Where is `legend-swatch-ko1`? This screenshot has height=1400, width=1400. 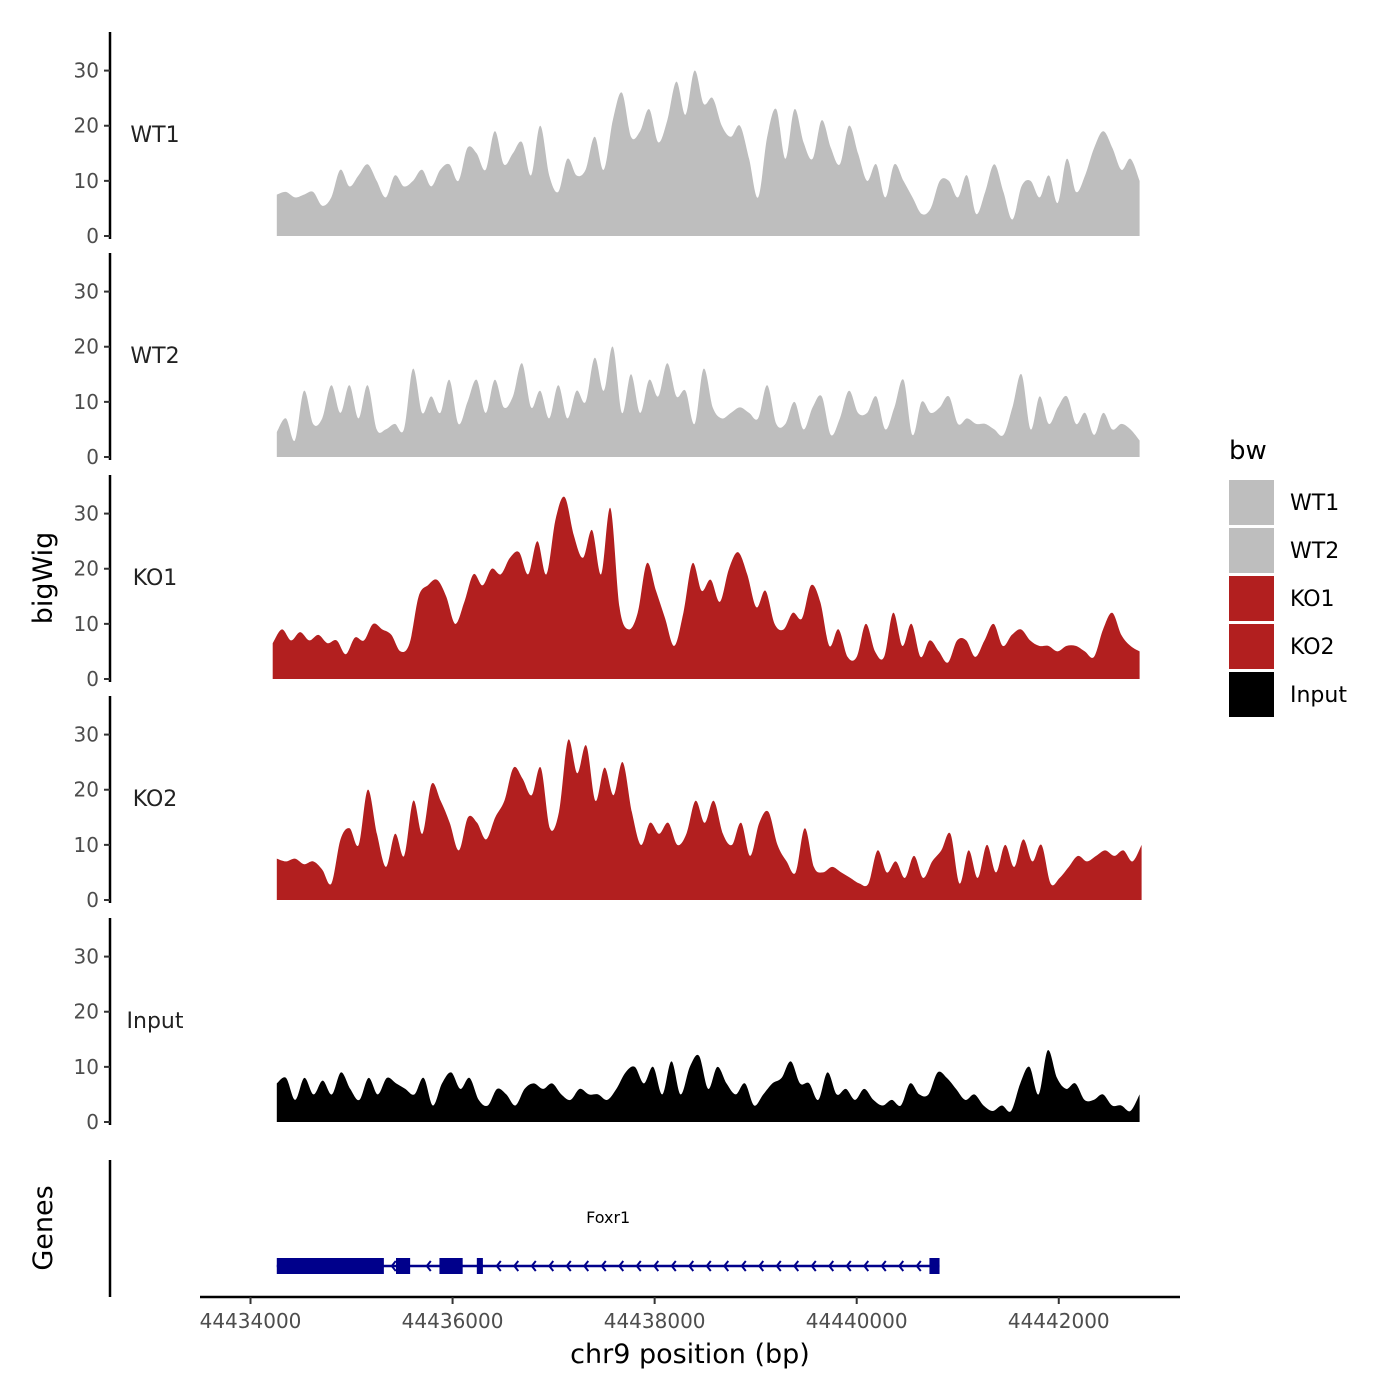
legend-swatch-ko1 is located at coordinates (1251, 598).